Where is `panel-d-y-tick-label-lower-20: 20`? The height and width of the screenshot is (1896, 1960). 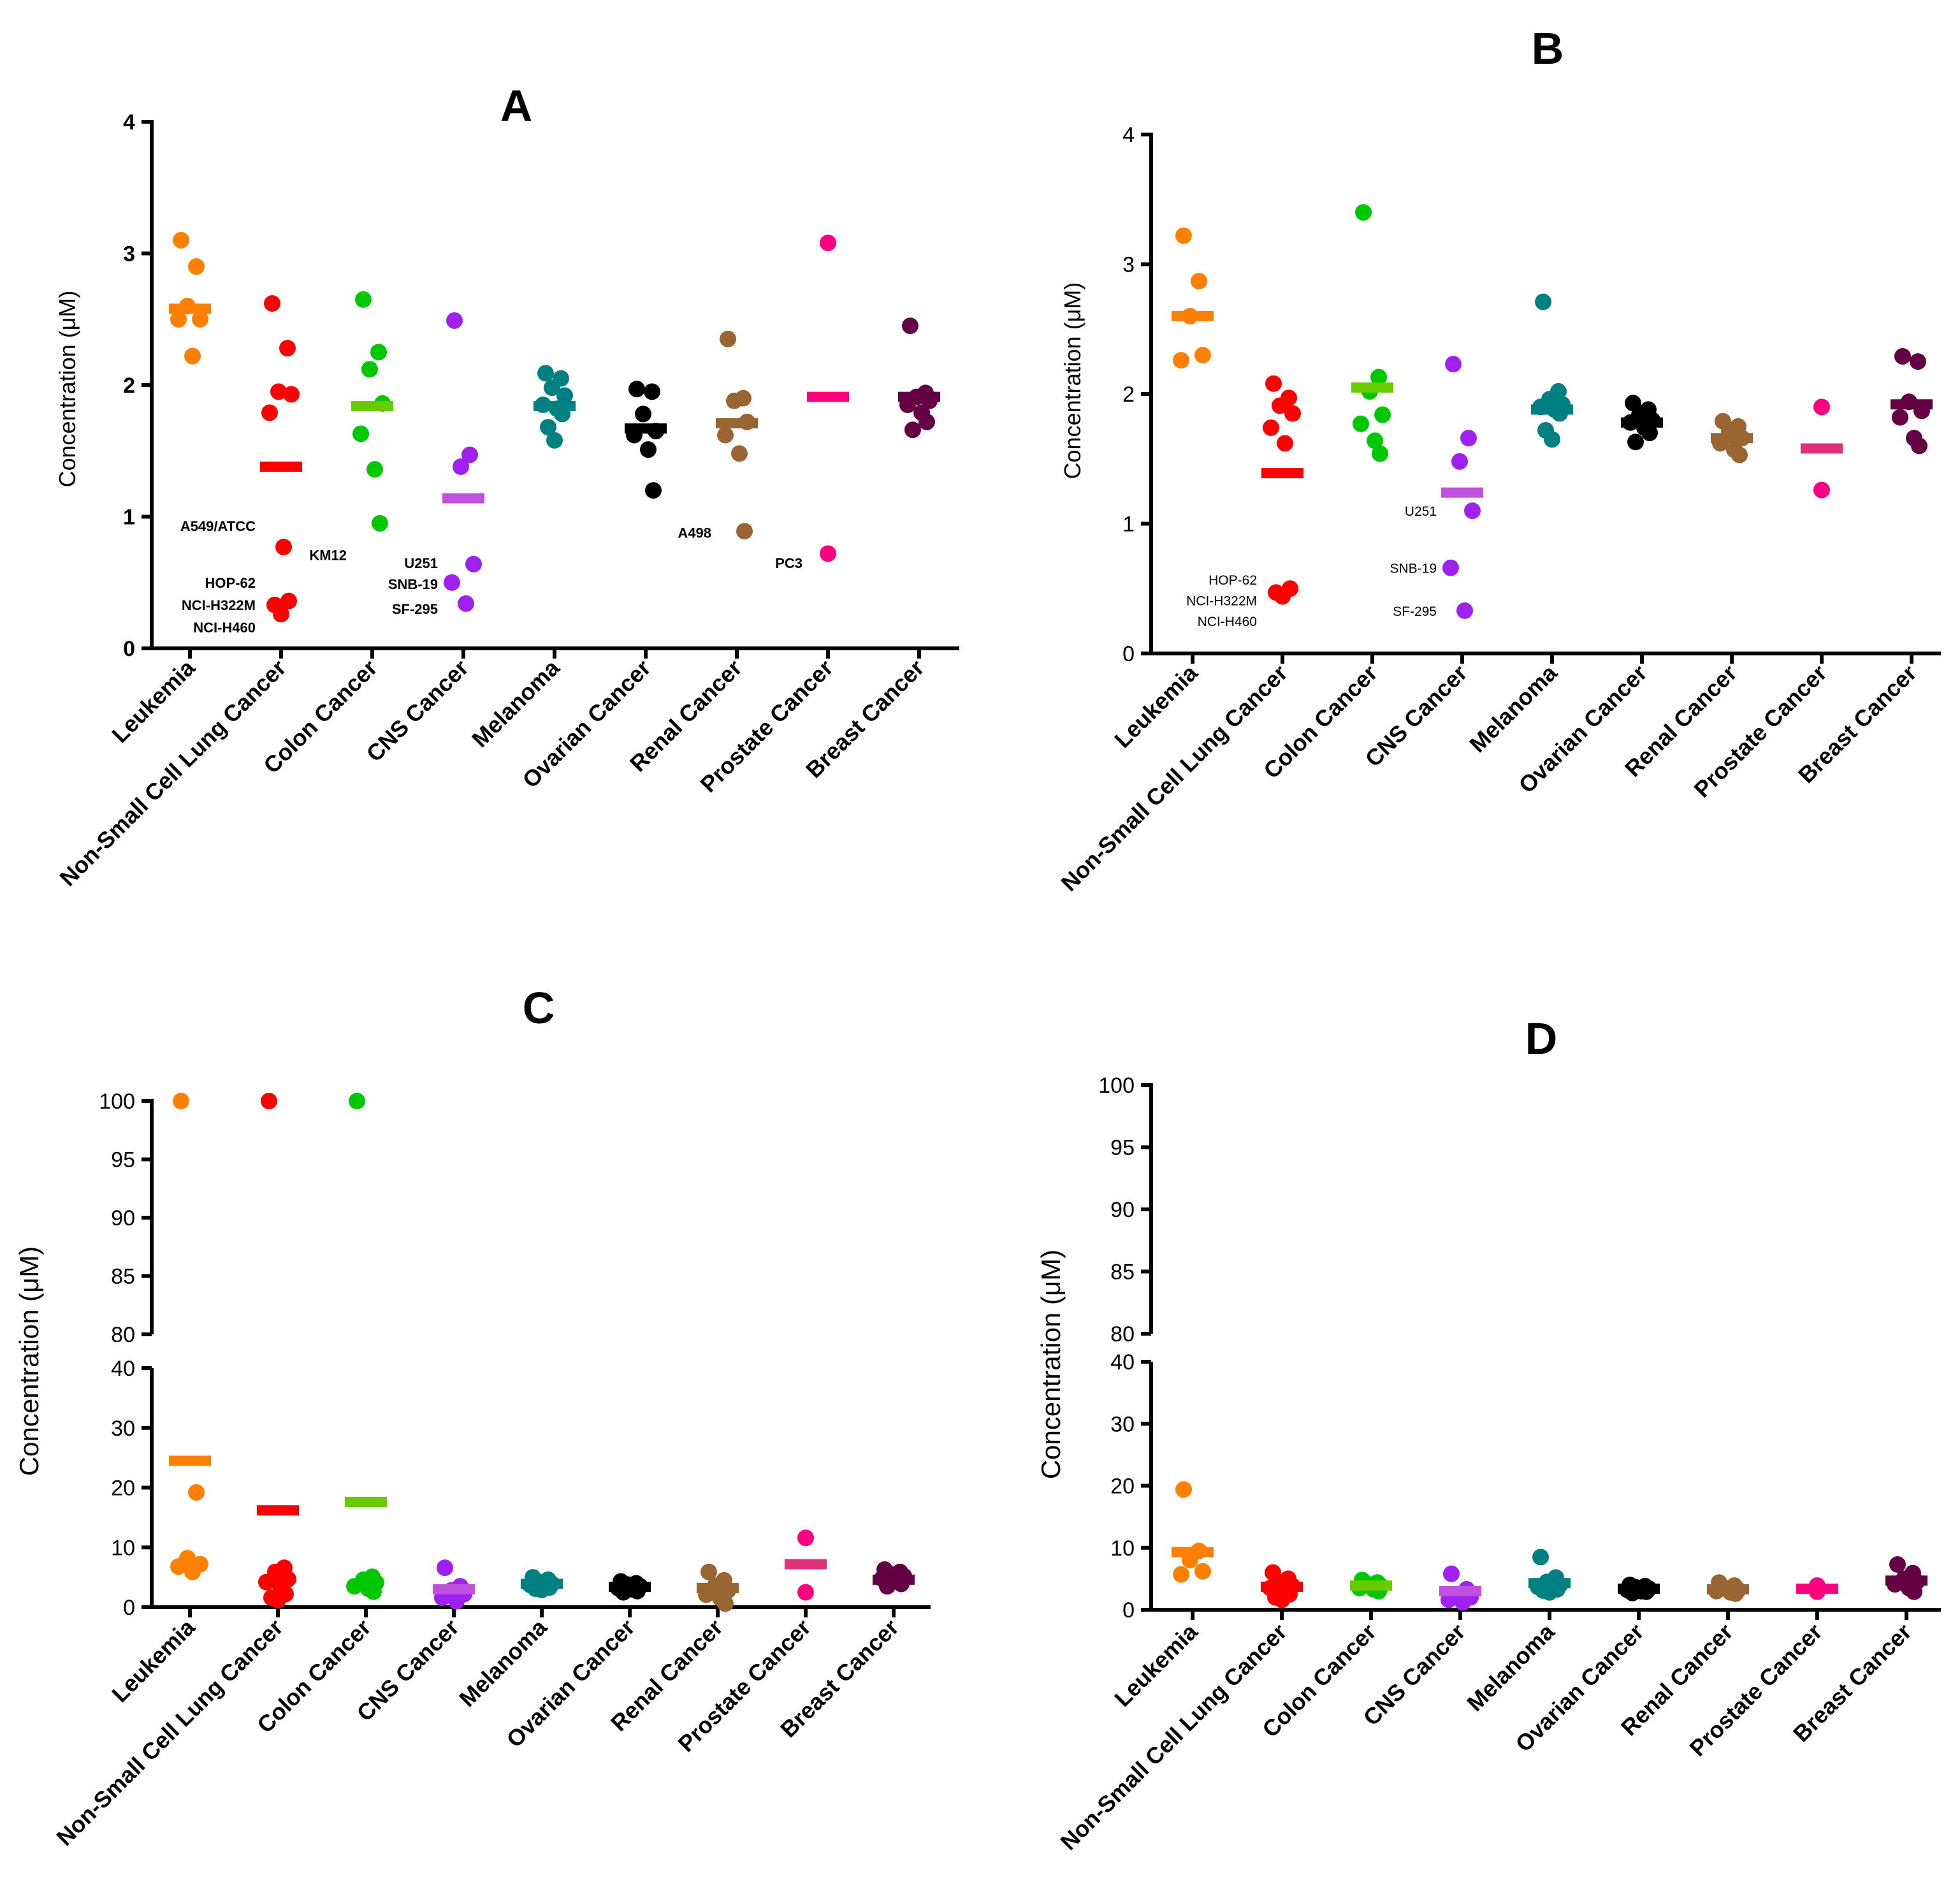 panel-d-y-tick-label-lower-20: 20 is located at coordinates (1122, 1487).